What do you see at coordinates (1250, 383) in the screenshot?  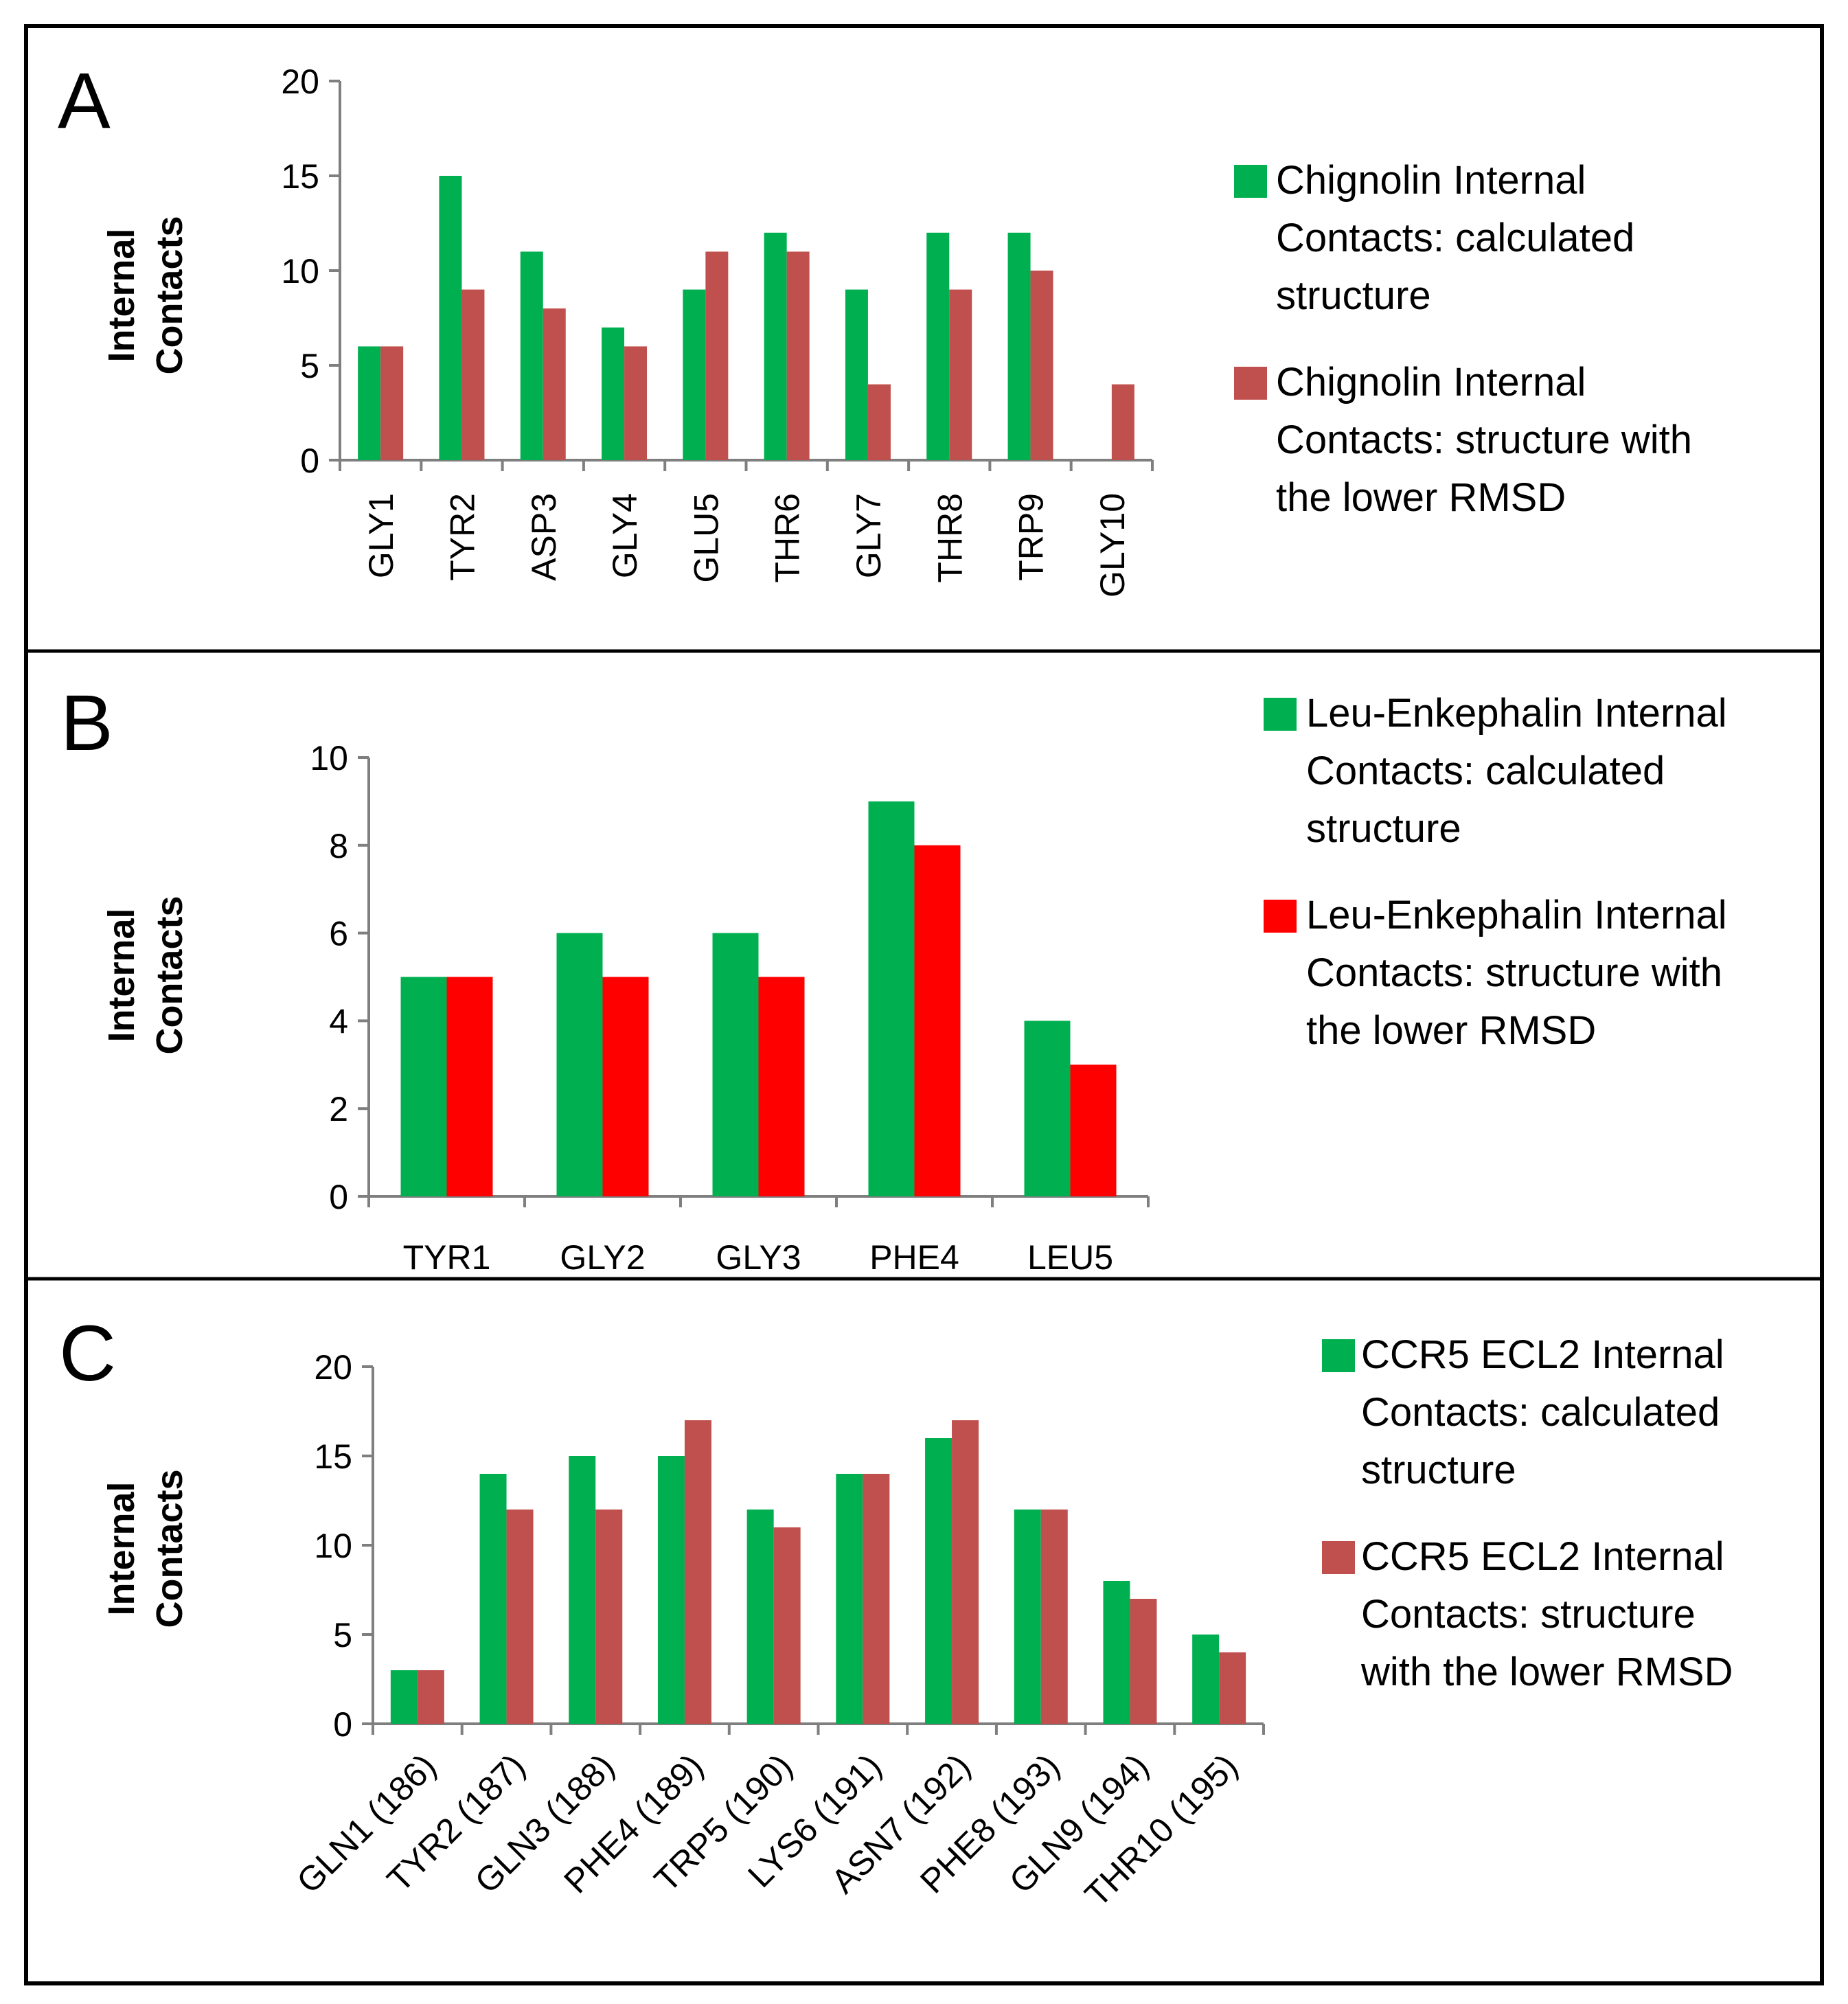 I see `panel-a-legend-swatch-lower-rmsd` at bounding box center [1250, 383].